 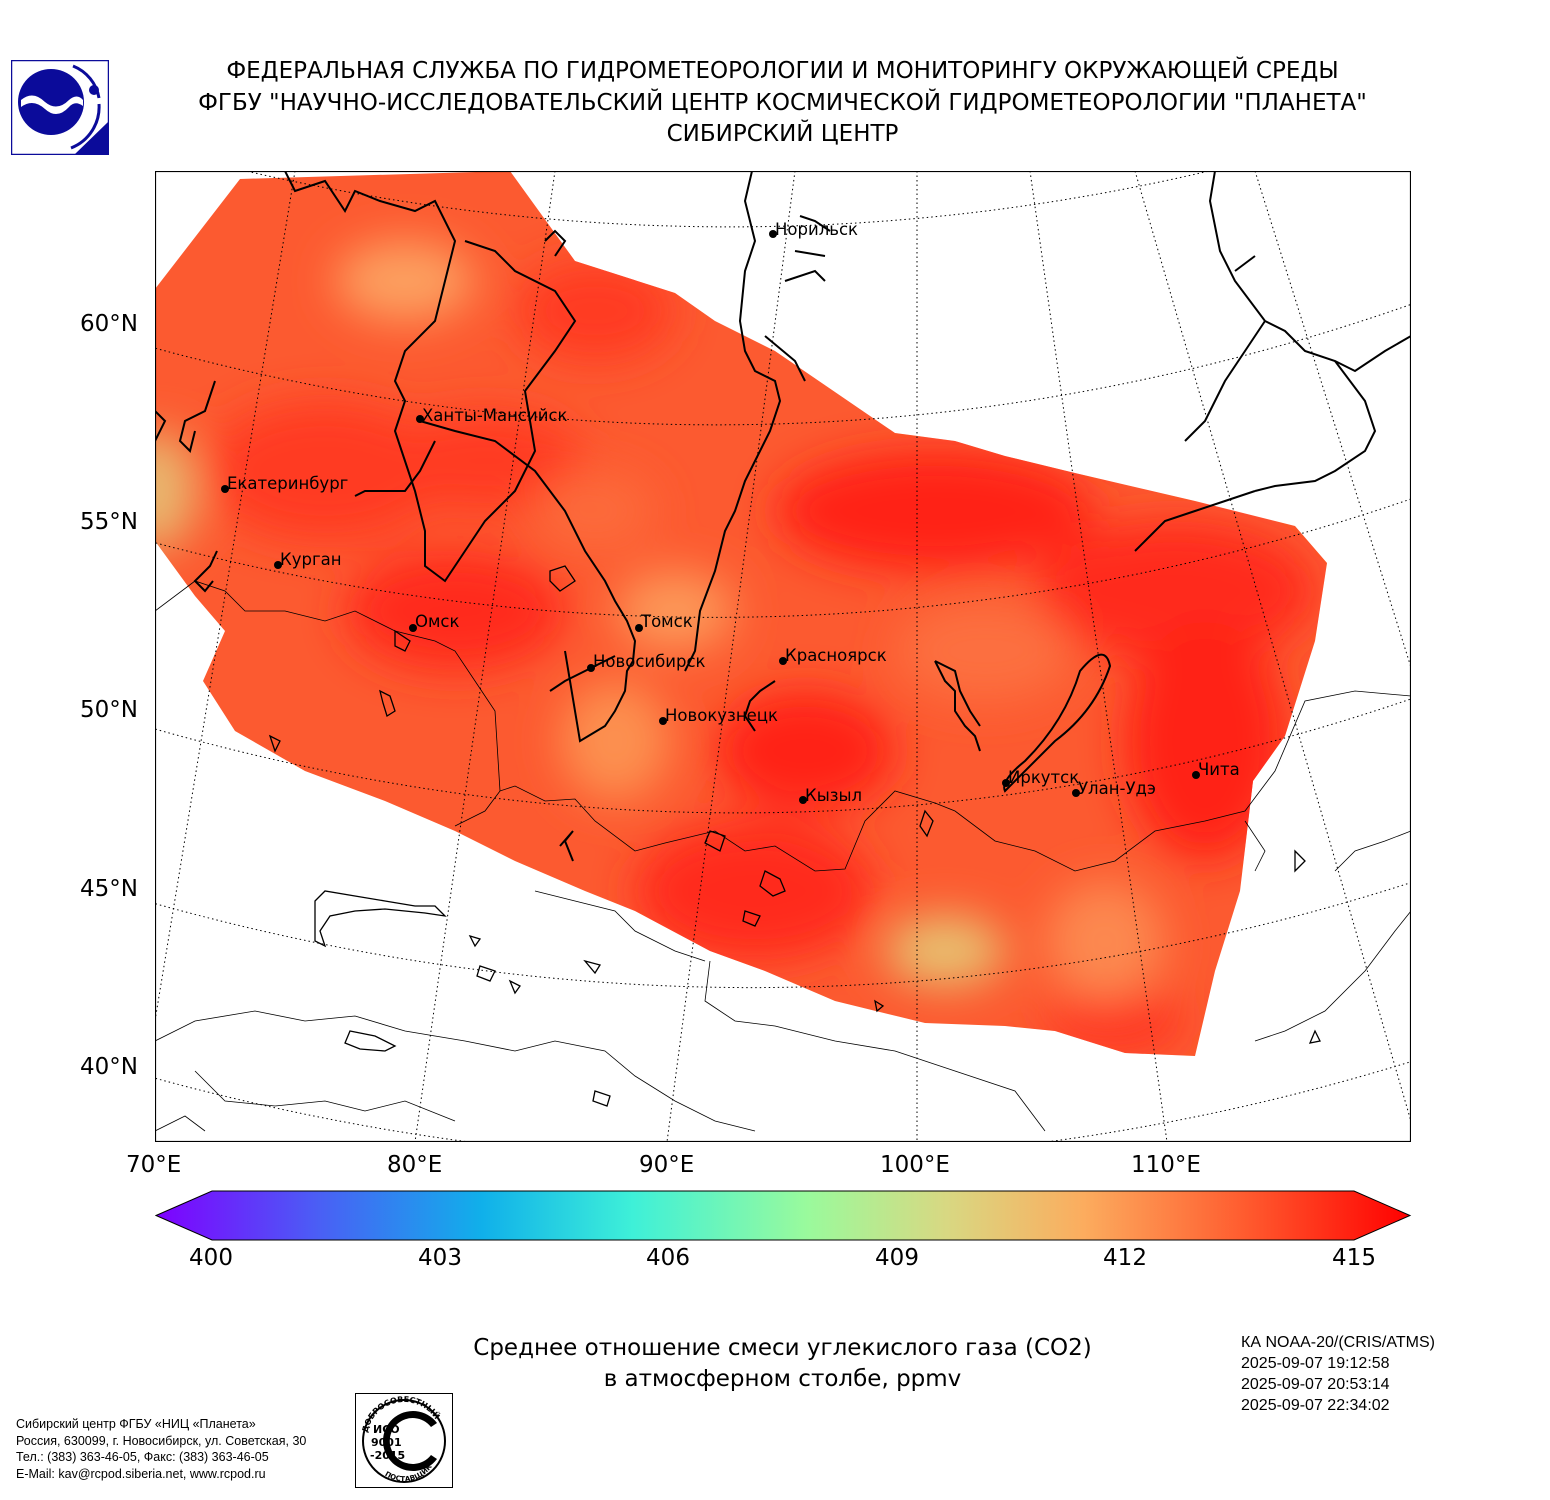 I want to click on lat-label-40: 40°N, so click(x=109, y=1067).